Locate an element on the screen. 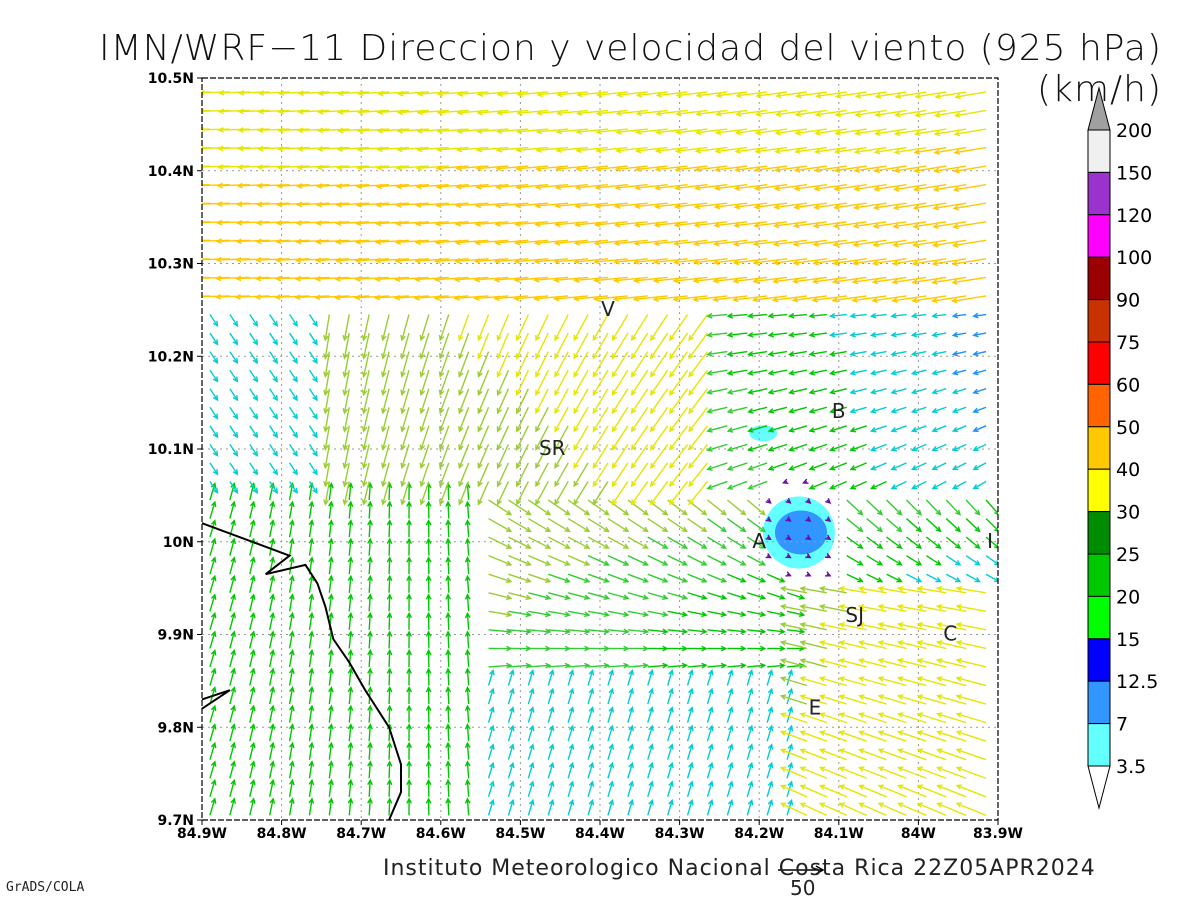  colorbar-label: 75 is located at coordinates (1128, 343).